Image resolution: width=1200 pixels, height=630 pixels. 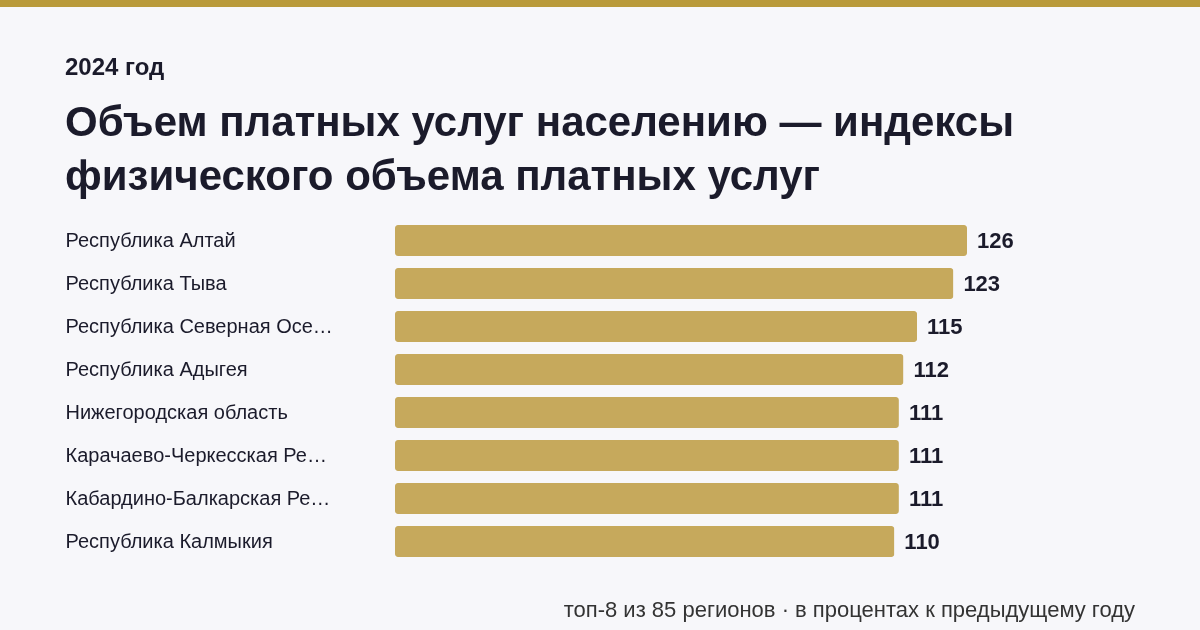 What do you see at coordinates (931, 369) in the screenshot?
I see `data-label: 112` at bounding box center [931, 369].